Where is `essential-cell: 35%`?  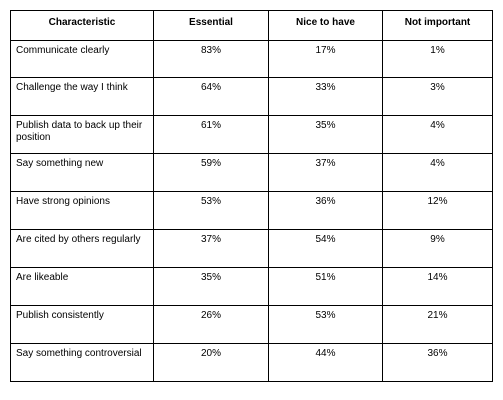 essential-cell: 35% is located at coordinates (211, 286).